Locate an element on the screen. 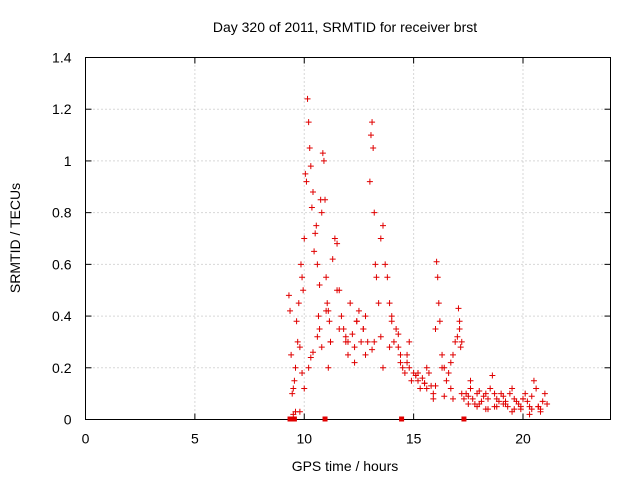 Image resolution: width=640 pixels, height=480 pixels. y-tick-label: 1.4 is located at coordinates (62, 58).